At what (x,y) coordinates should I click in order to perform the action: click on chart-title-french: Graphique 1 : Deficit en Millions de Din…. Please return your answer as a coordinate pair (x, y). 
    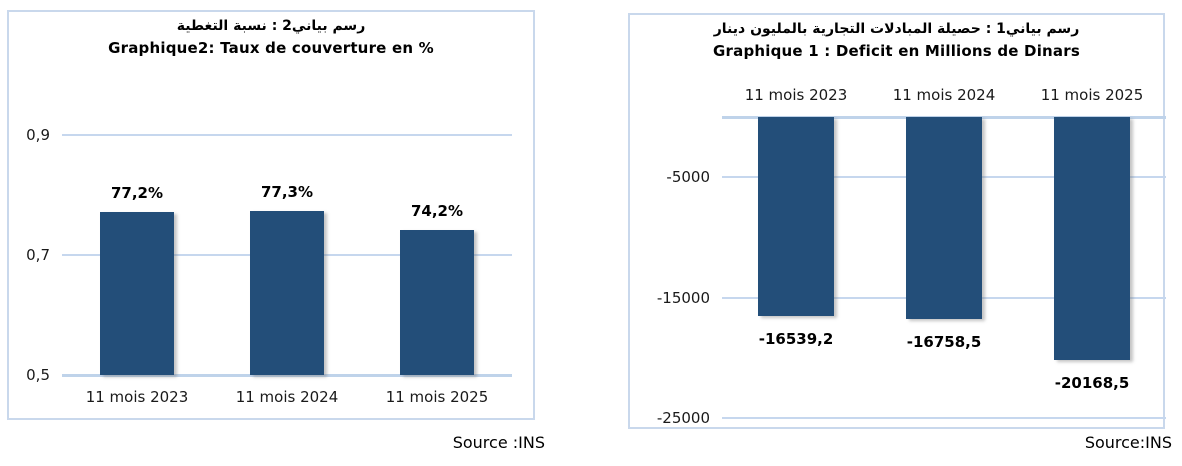
    Looking at the image, I should click on (896, 51).